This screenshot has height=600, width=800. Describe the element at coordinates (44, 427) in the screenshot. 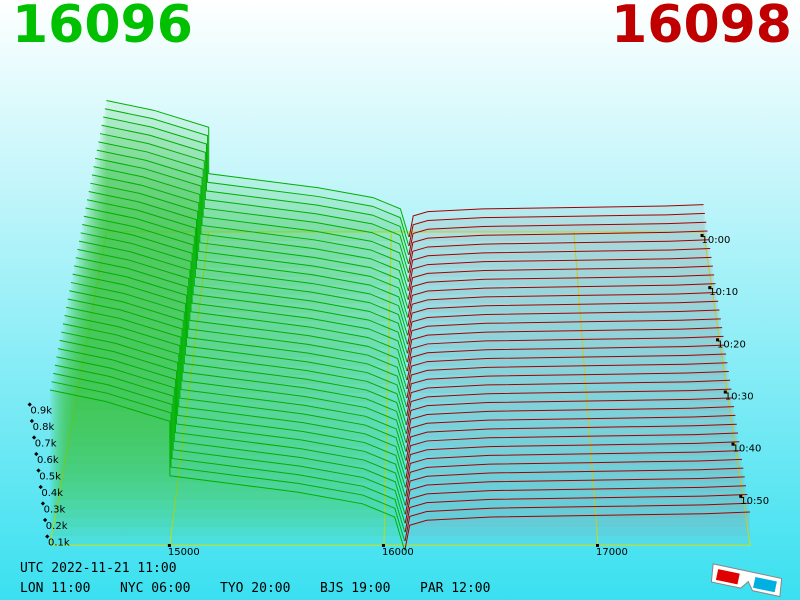

I see `y-tick-label: 0.8k` at that location.